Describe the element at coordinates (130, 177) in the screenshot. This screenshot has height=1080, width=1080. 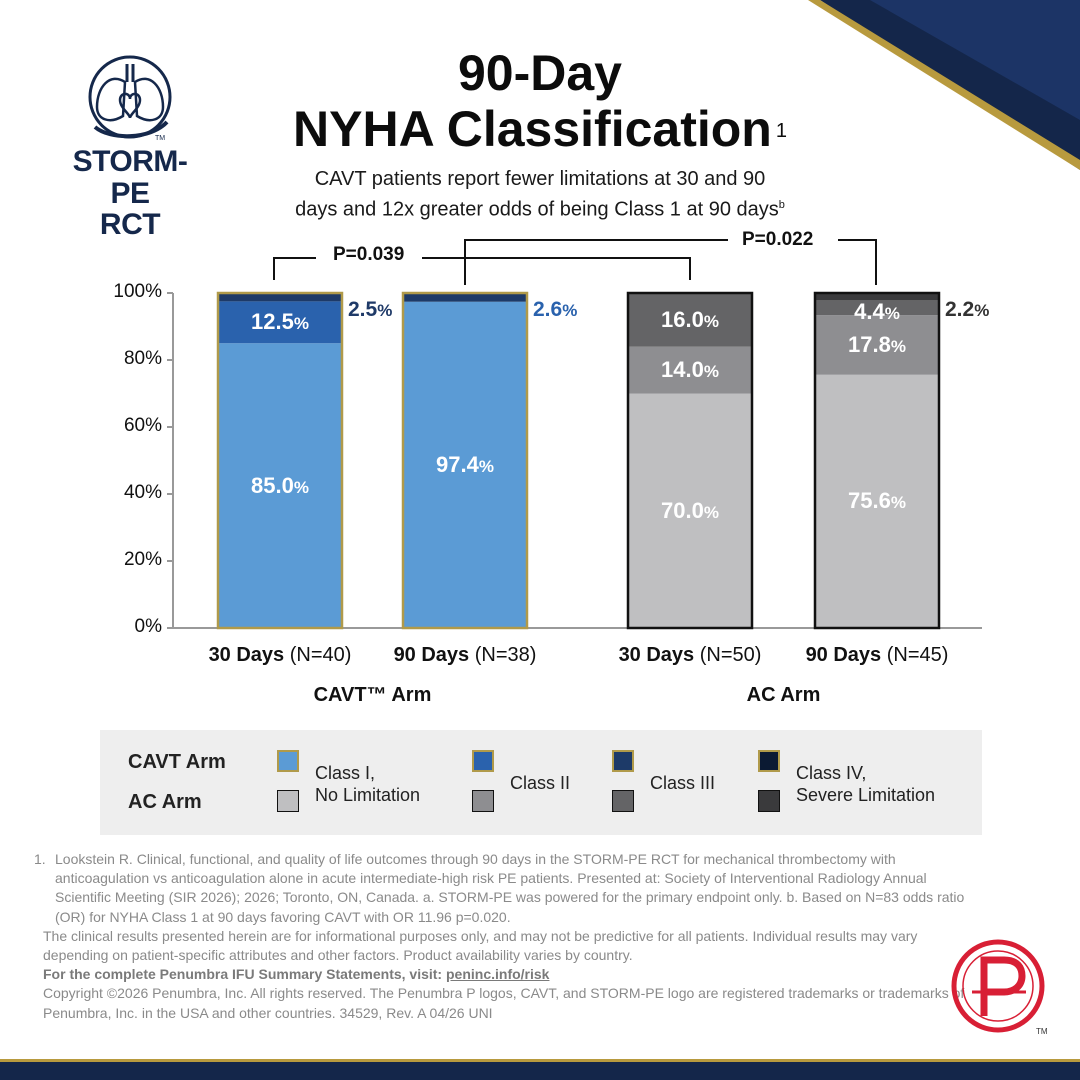
I see `logo-line1: STORM-PE` at that location.